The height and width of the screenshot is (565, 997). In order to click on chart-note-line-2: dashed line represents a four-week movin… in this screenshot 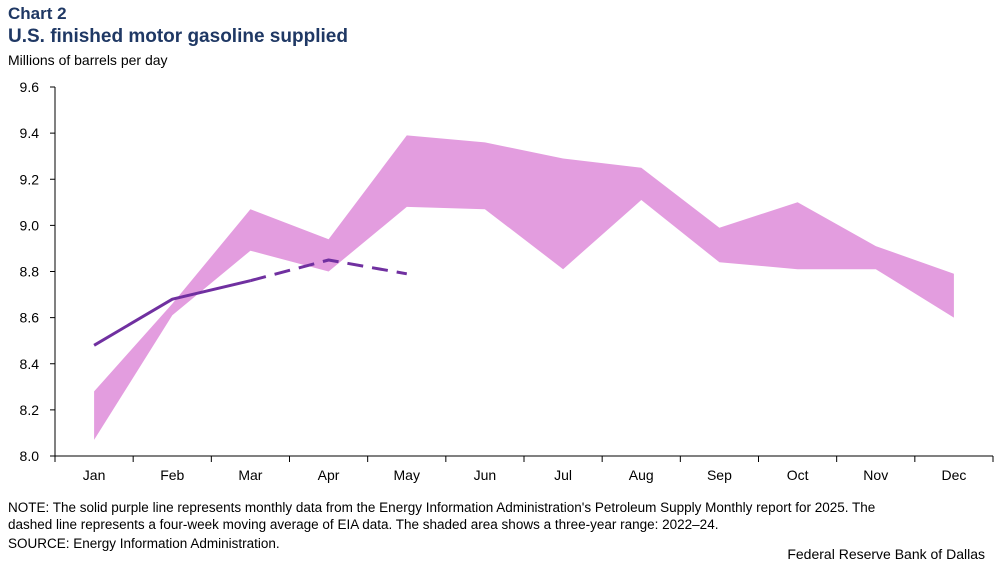, I will do `click(363, 524)`.